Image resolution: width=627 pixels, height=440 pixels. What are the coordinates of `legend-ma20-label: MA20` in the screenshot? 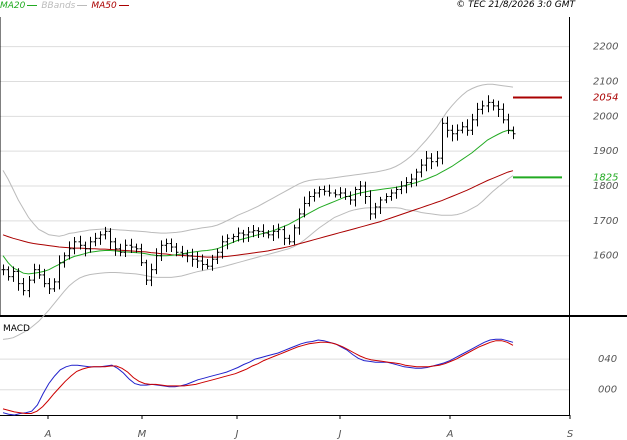 It's located at (13, 5).